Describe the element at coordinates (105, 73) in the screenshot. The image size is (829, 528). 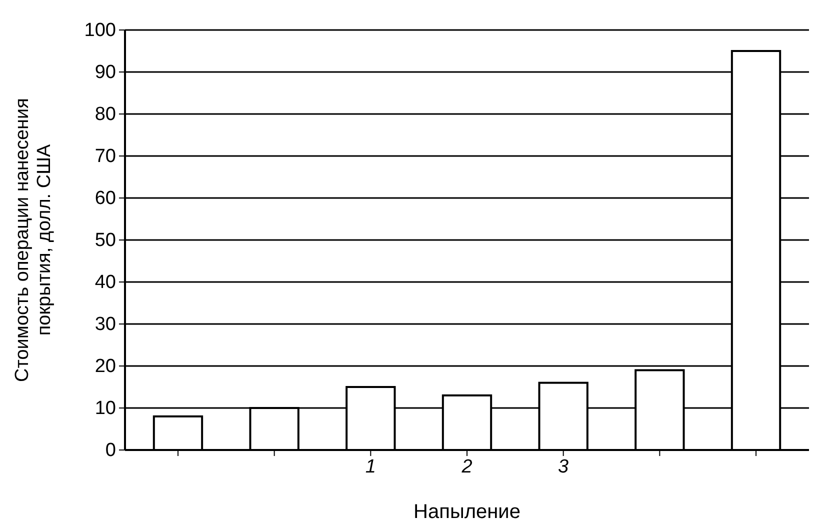
I see `y-tick-label: 90` at that location.